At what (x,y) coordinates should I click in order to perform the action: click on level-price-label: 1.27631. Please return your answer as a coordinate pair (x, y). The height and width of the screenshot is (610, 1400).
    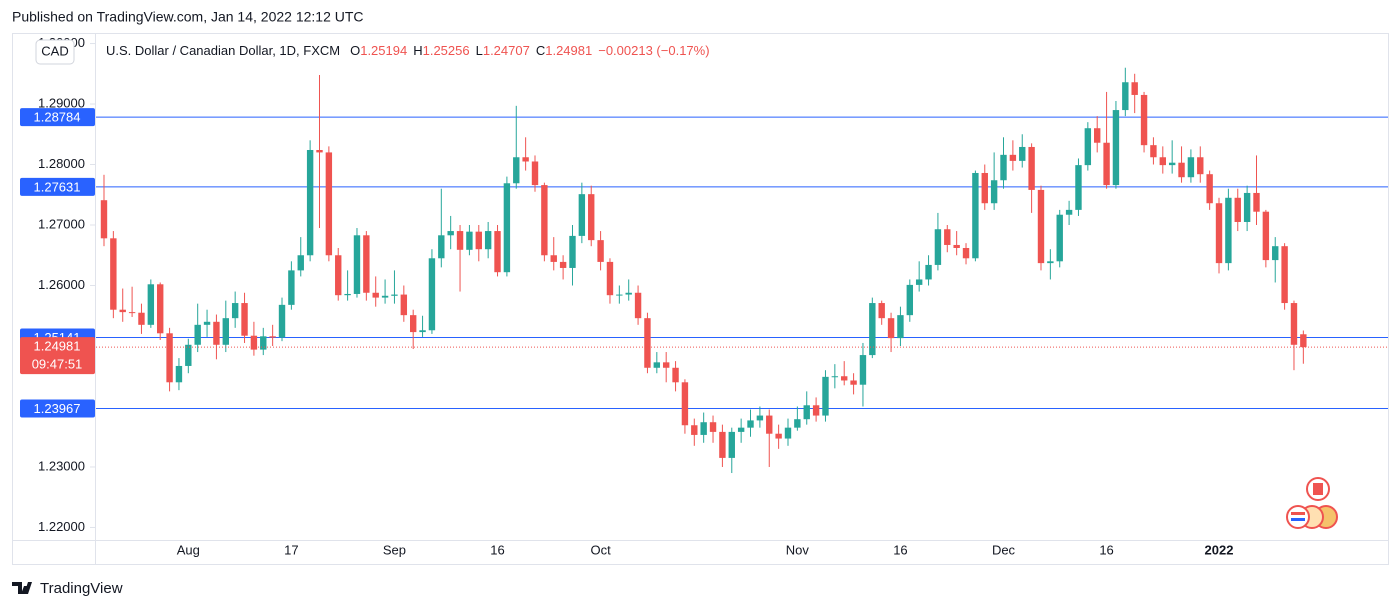
    Looking at the image, I should click on (57, 186).